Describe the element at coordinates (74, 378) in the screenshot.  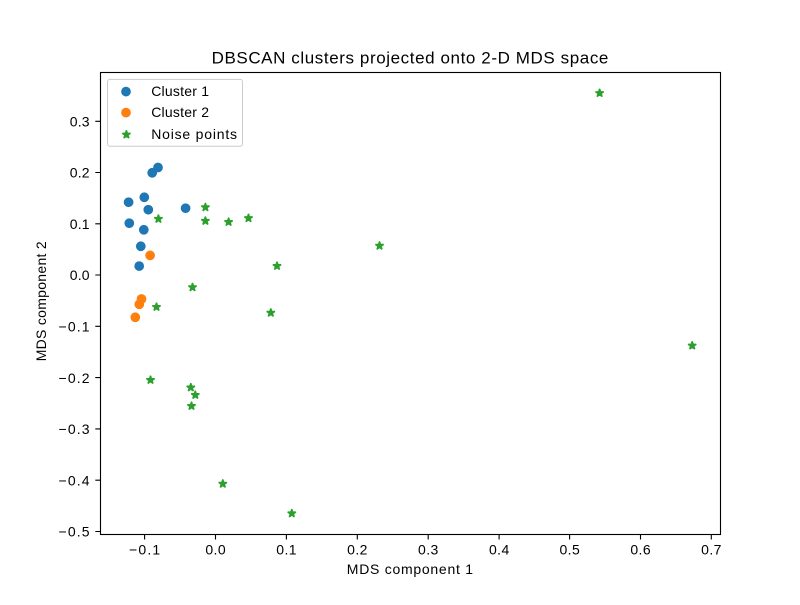
I see `svg-text: −0.2` at that location.